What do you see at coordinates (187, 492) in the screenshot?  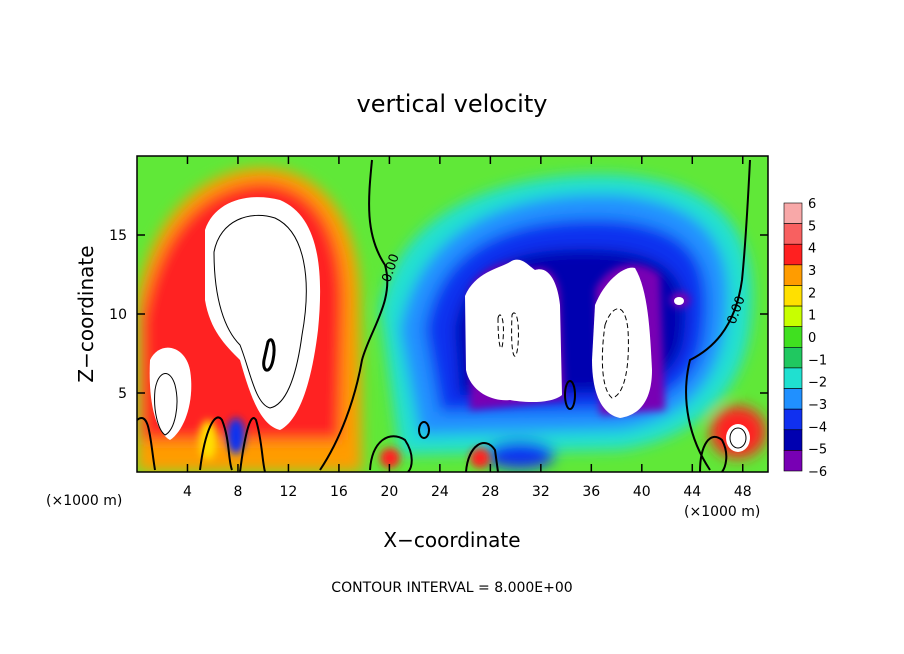 I see `x-tick-label: 4` at bounding box center [187, 492].